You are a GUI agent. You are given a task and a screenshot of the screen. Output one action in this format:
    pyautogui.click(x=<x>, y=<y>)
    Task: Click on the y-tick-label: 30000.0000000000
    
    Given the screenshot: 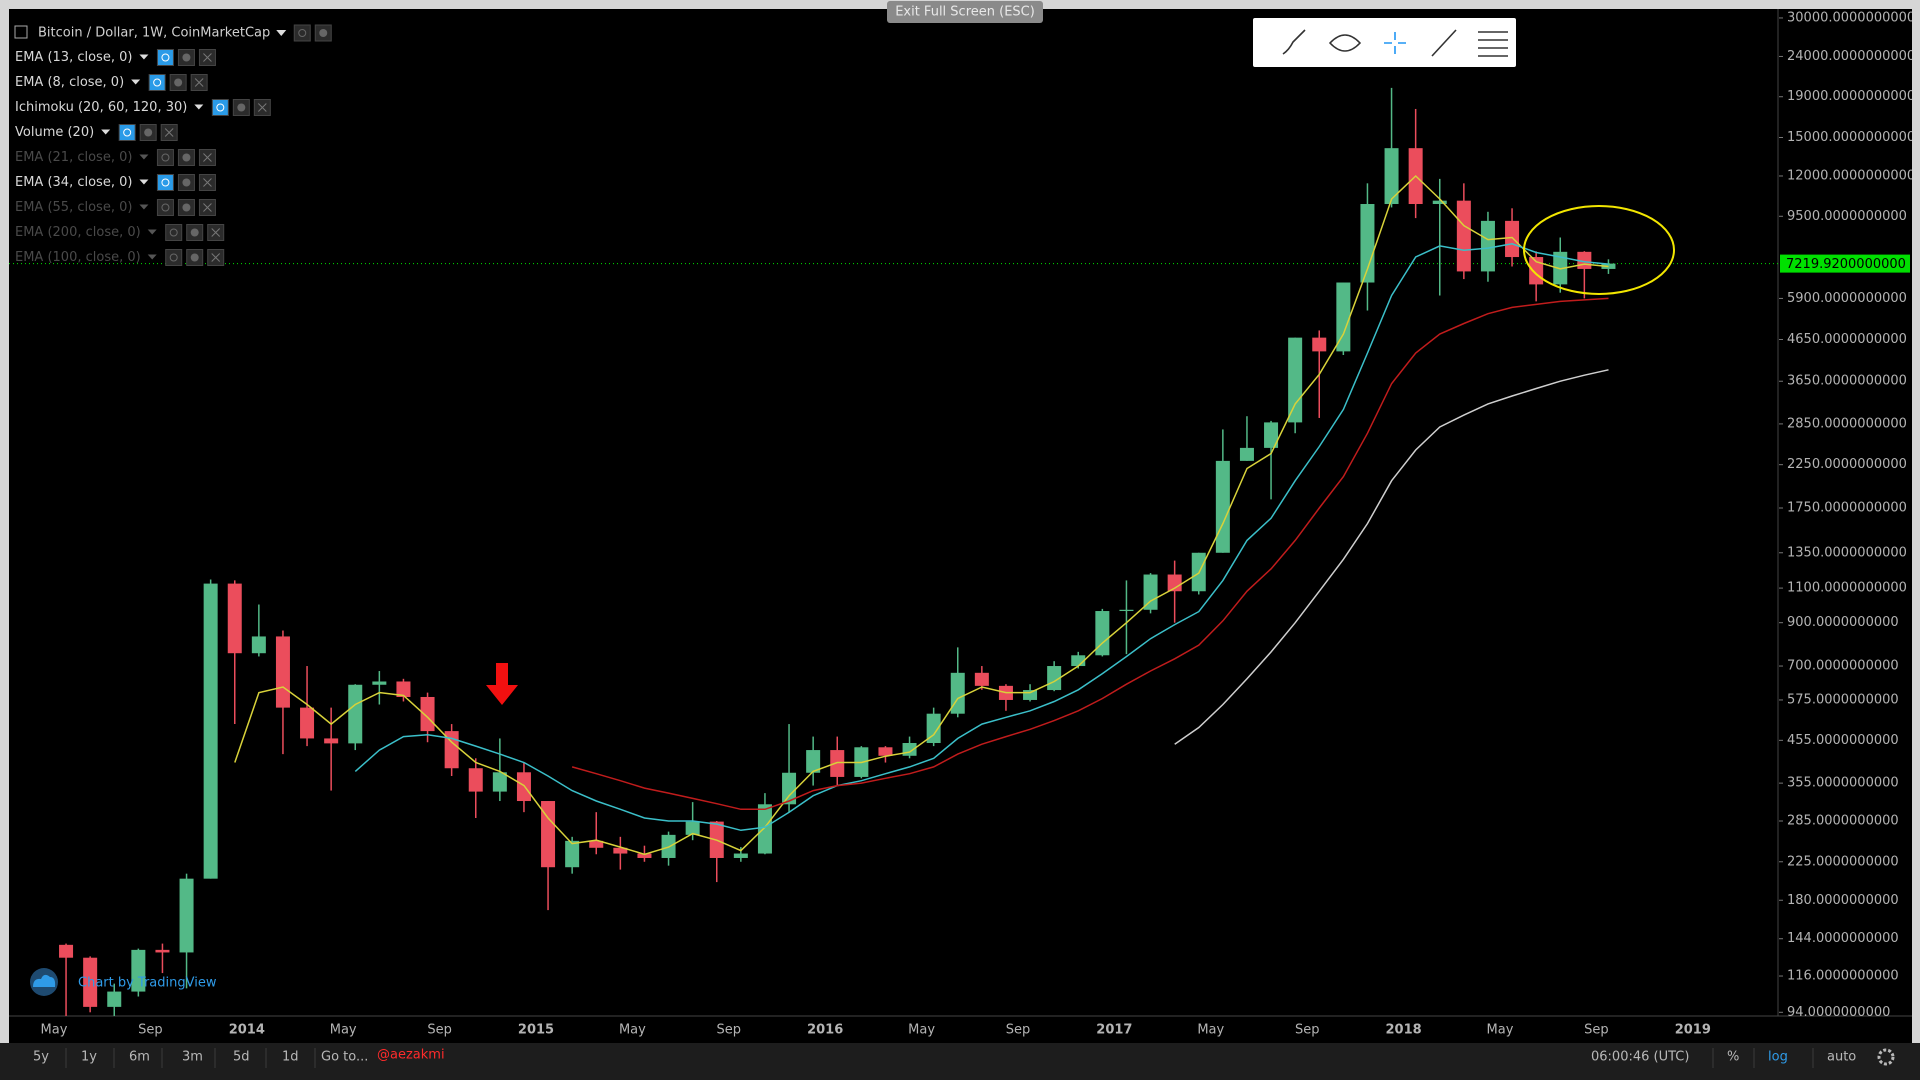 What is the action you would take?
    pyautogui.click(x=1851, y=17)
    